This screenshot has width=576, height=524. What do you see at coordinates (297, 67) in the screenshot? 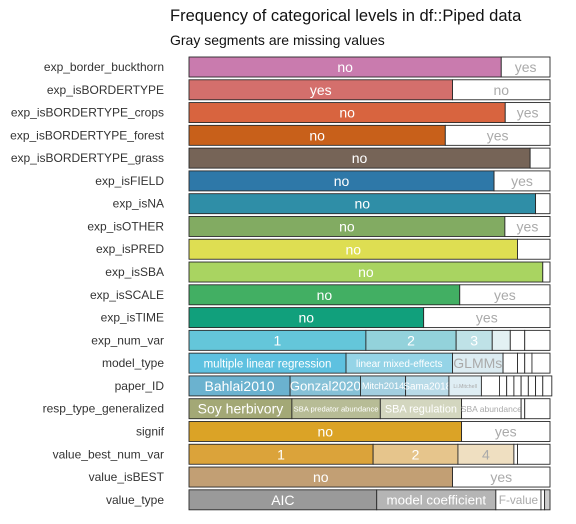
I see `bar-row: exp_border_buckthorn no yes` at bounding box center [297, 67].